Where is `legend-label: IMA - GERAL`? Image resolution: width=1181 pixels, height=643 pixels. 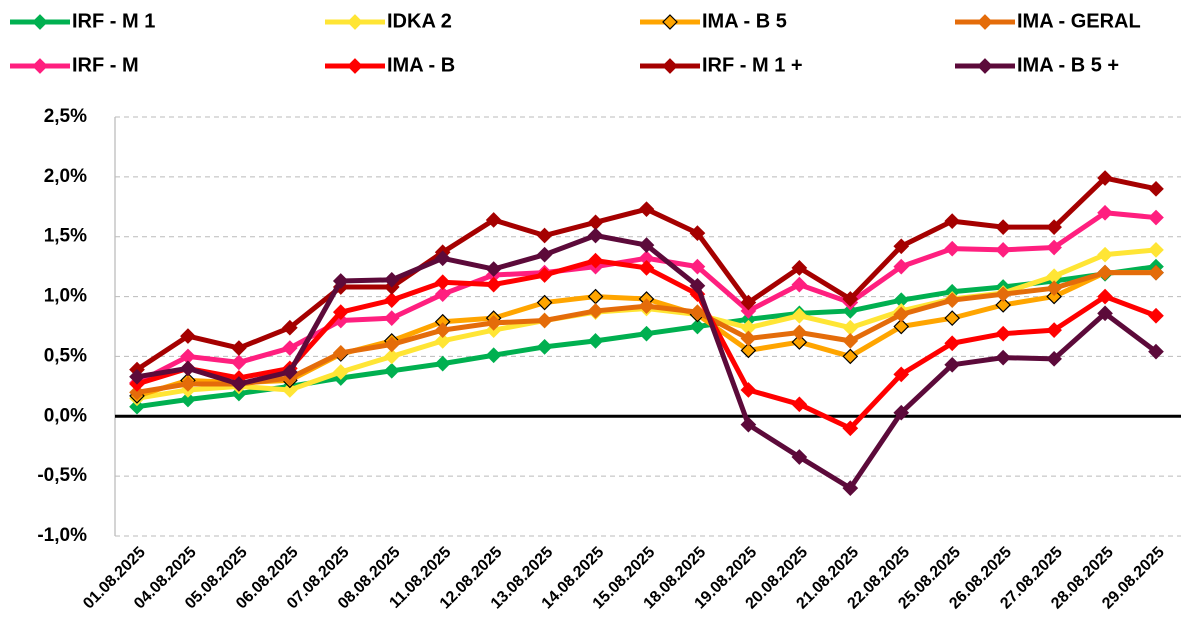
legend-label: IMA - GERAL is located at coordinates (1079, 21).